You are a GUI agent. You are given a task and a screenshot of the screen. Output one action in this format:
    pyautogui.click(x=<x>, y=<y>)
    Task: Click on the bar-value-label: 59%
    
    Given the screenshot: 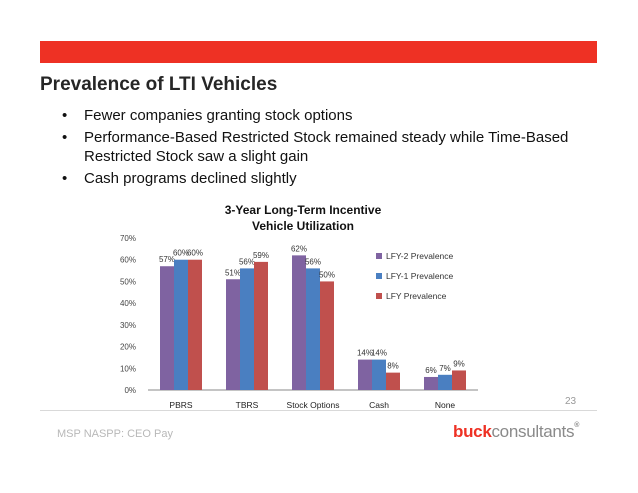 What is the action you would take?
    pyautogui.click(x=261, y=255)
    